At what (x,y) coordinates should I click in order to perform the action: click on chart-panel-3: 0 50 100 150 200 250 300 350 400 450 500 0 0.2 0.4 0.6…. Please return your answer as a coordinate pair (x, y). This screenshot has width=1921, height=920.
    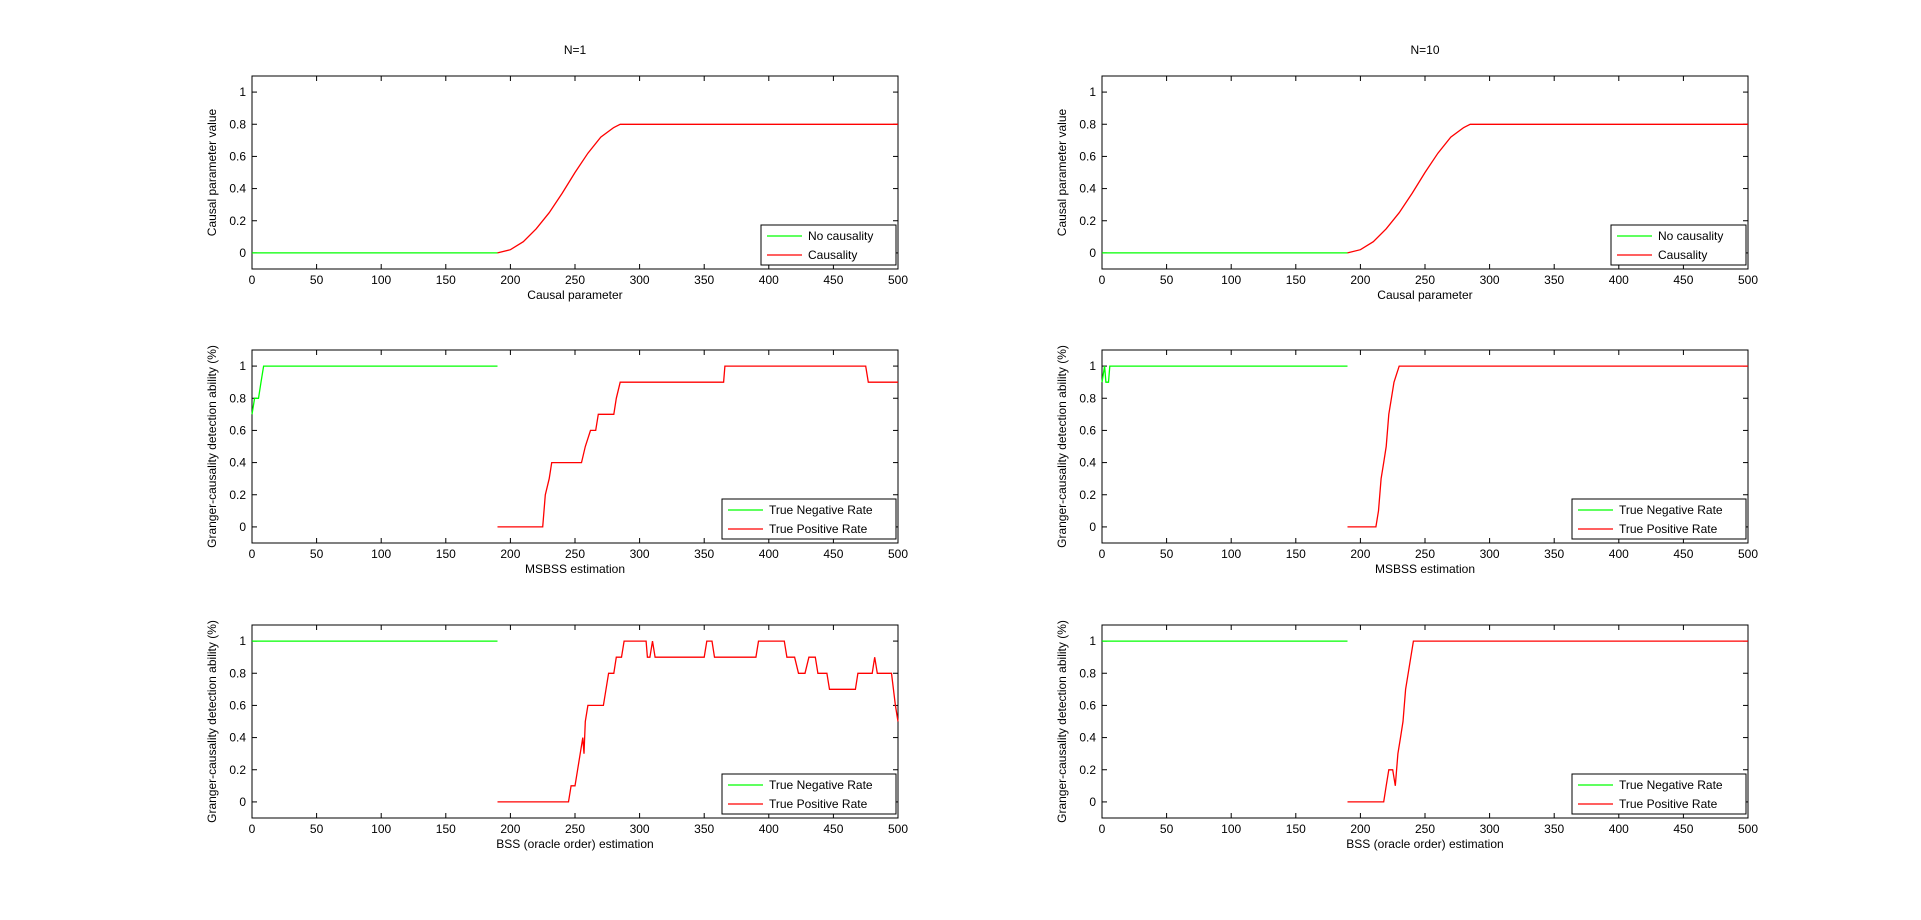
    Looking at the image, I should click on (556, 460).